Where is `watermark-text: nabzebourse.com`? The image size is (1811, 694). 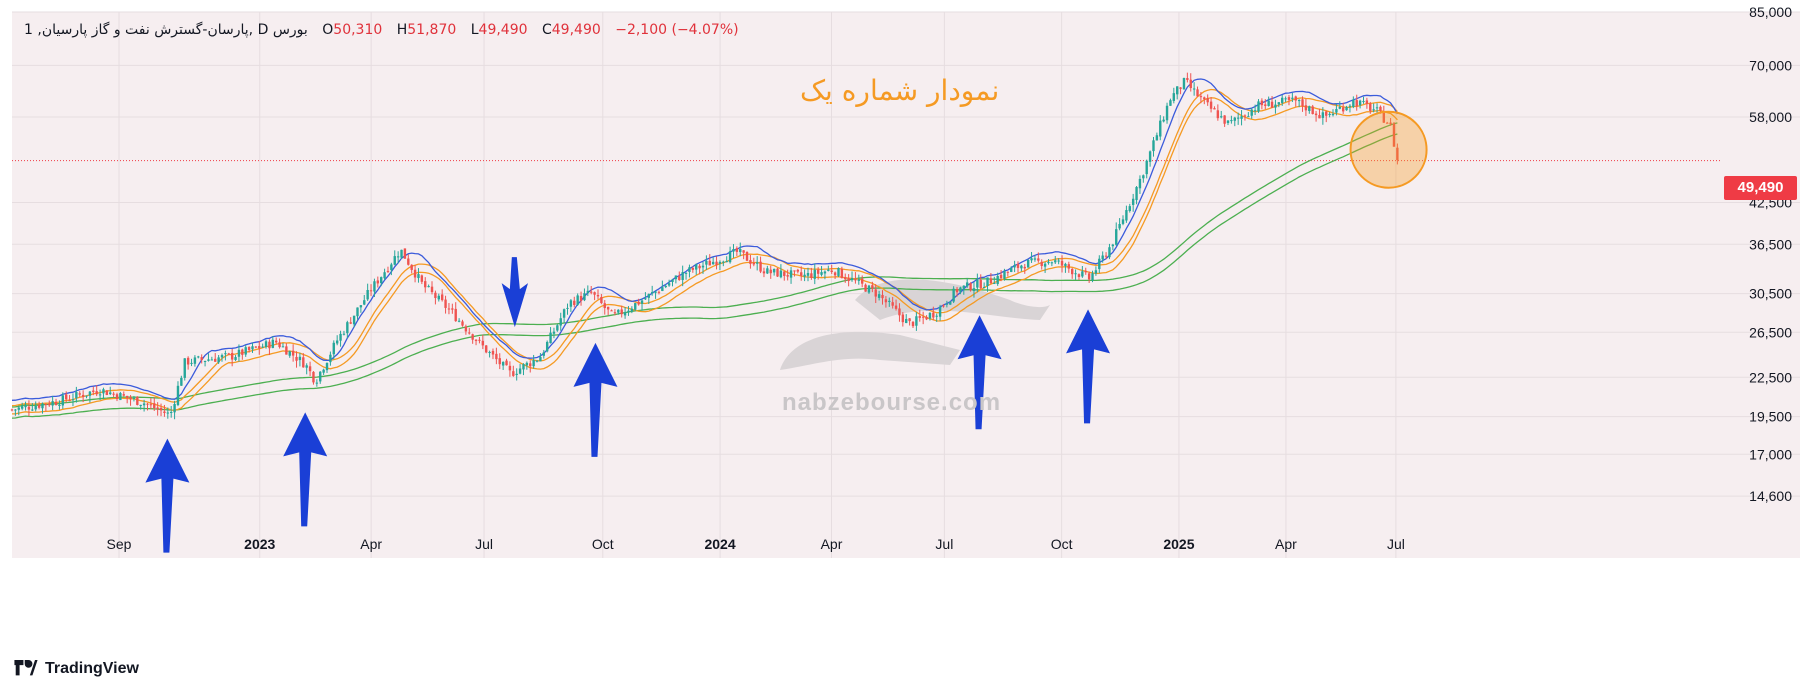
watermark-text: nabzebourse.com is located at coordinates (892, 402).